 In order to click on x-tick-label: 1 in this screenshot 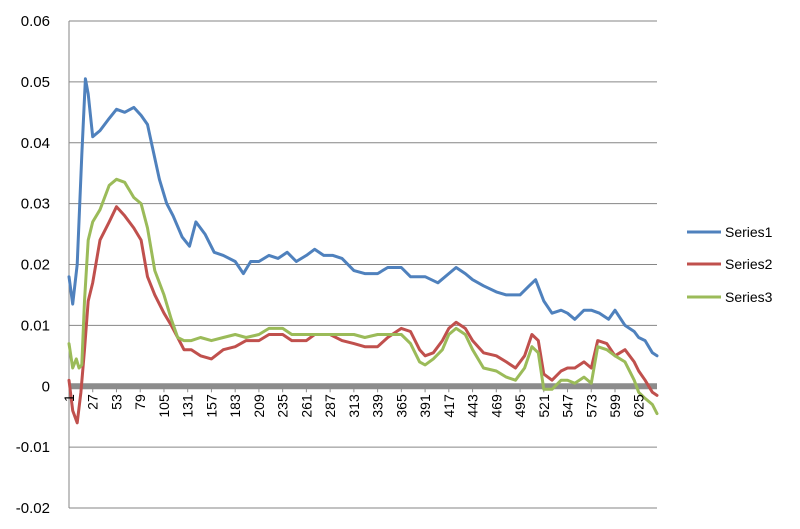, I will do `click(69, 398)`.